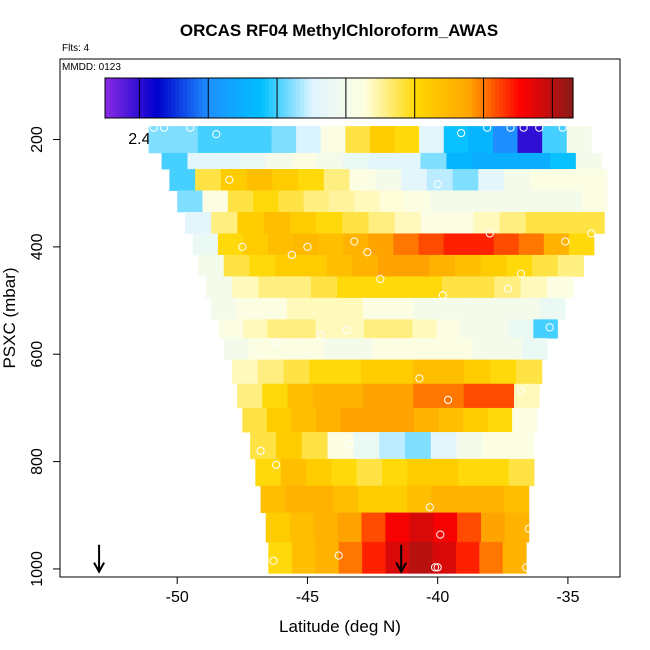  What do you see at coordinates (177, 597) in the screenshot?
I see `x-tick-label: -50` at bounding box center [177, 597].